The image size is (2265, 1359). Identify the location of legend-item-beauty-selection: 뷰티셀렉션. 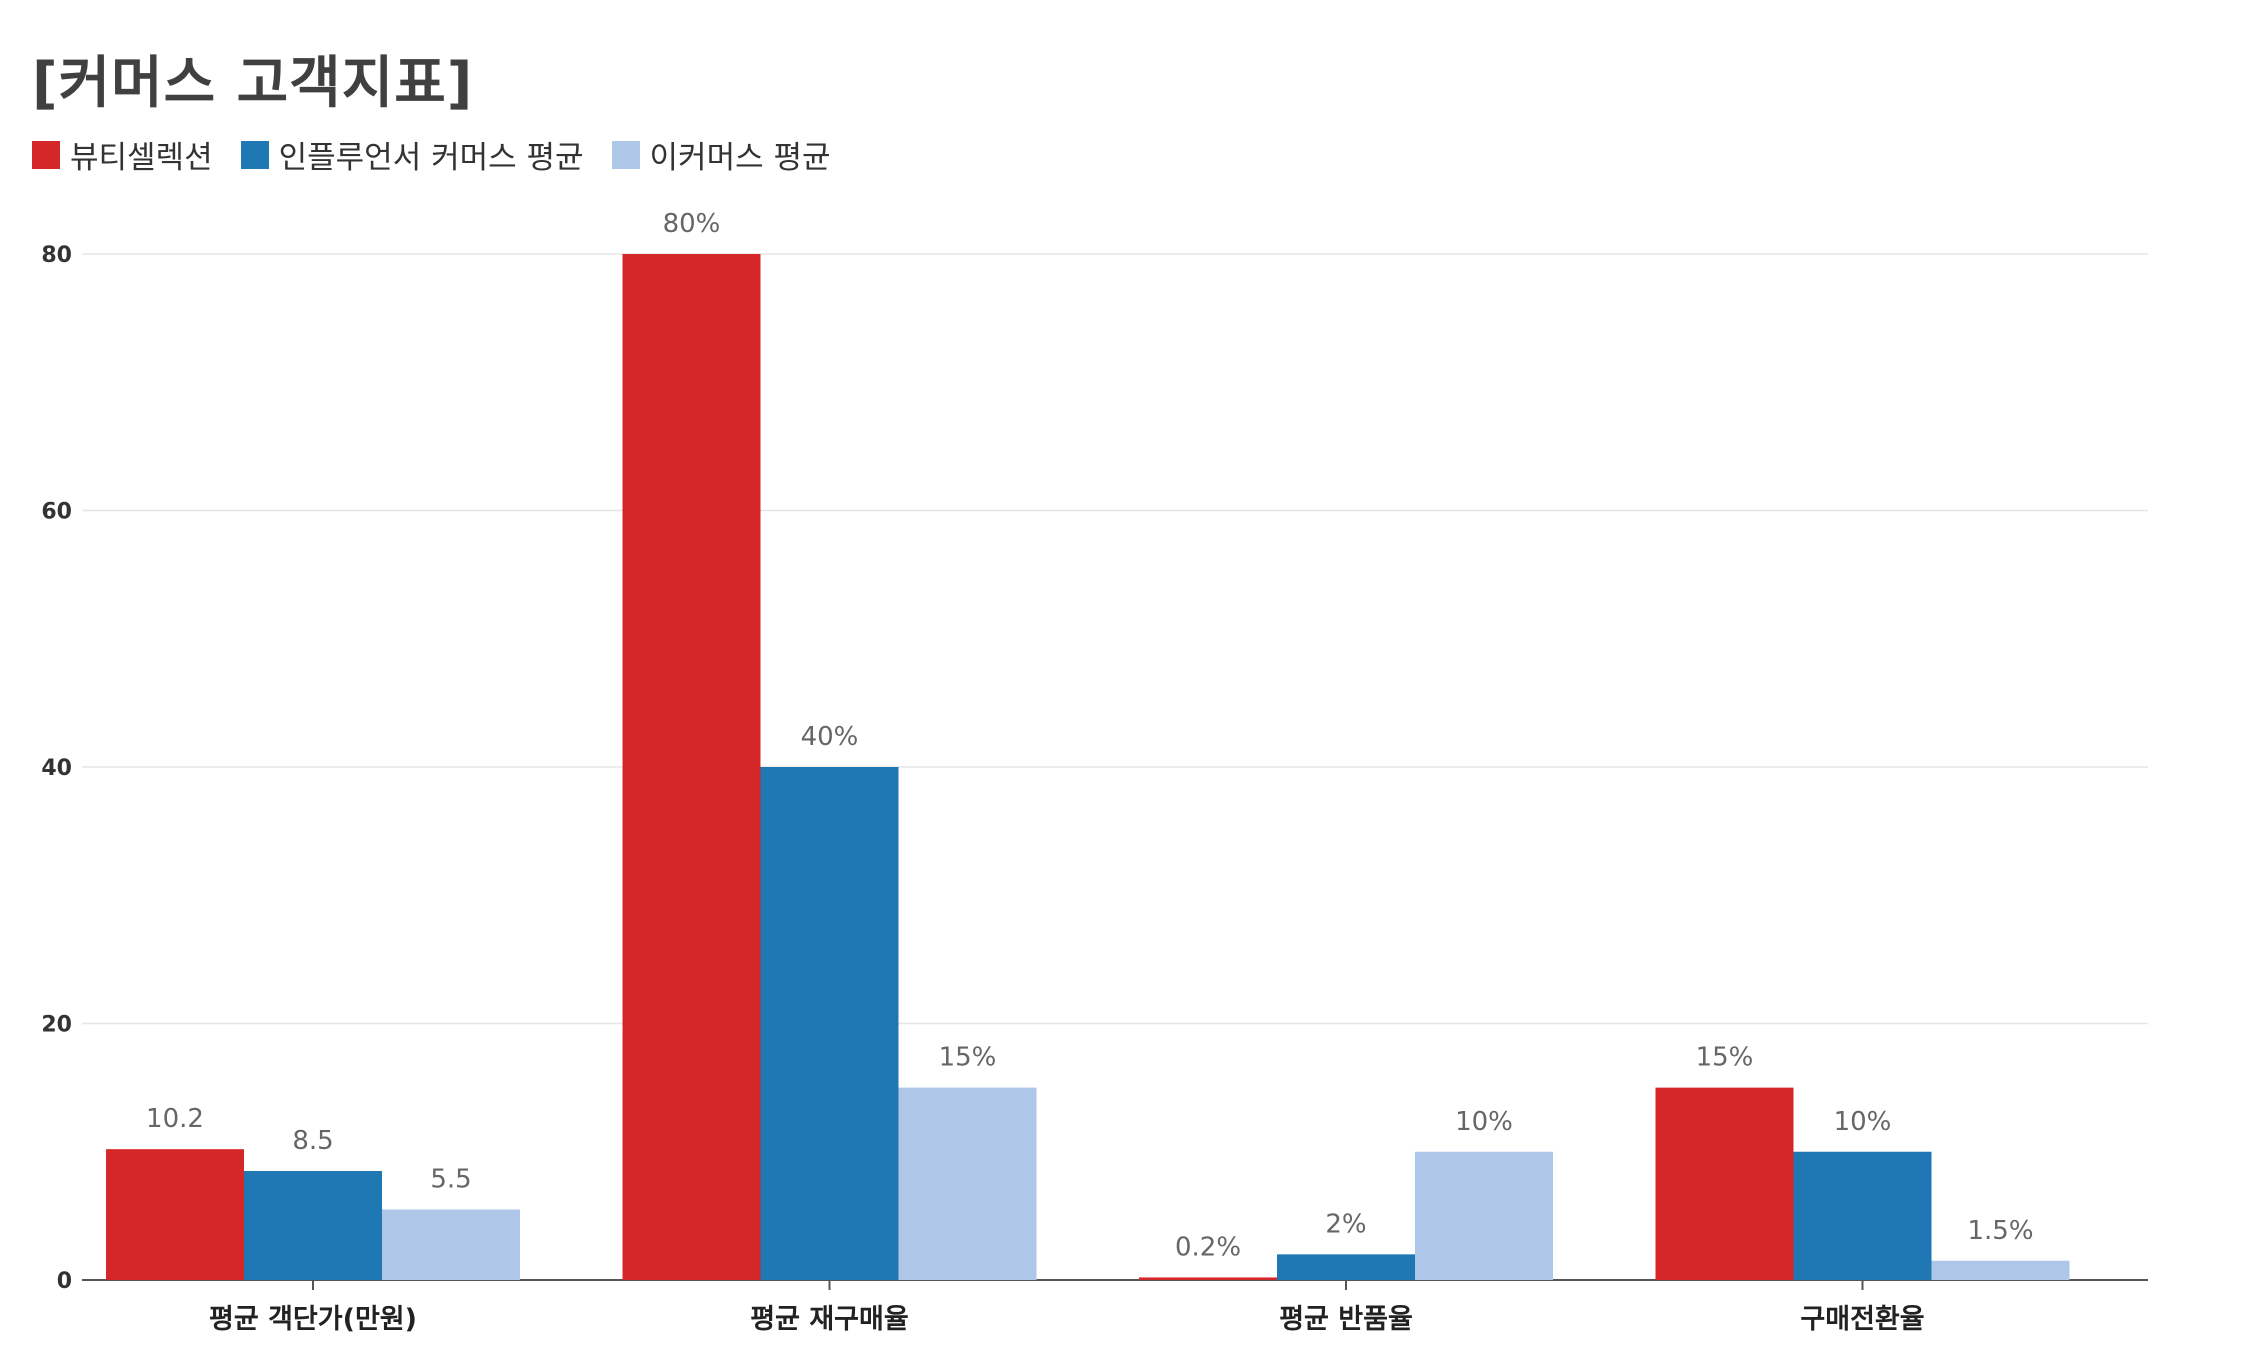
(122, 154).